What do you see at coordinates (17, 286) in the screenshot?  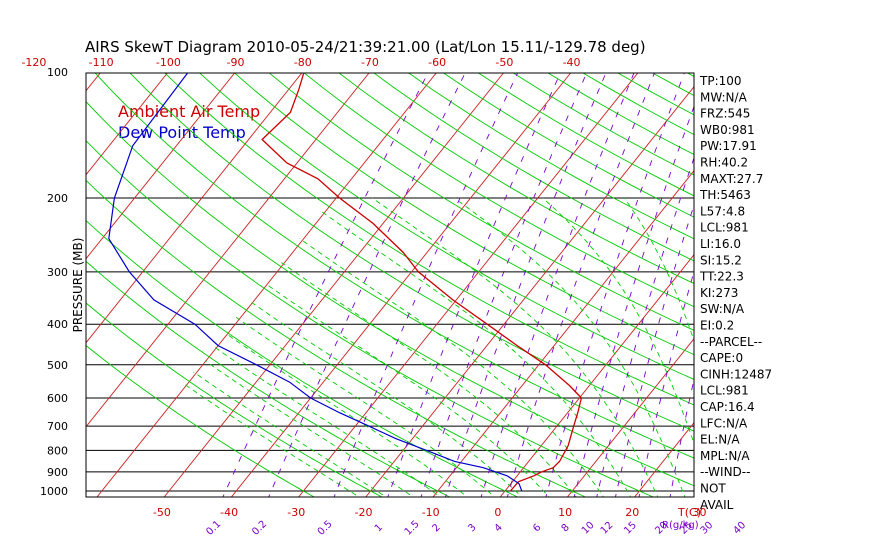 I see `isotherm--120` at bounding box center [17, 286].